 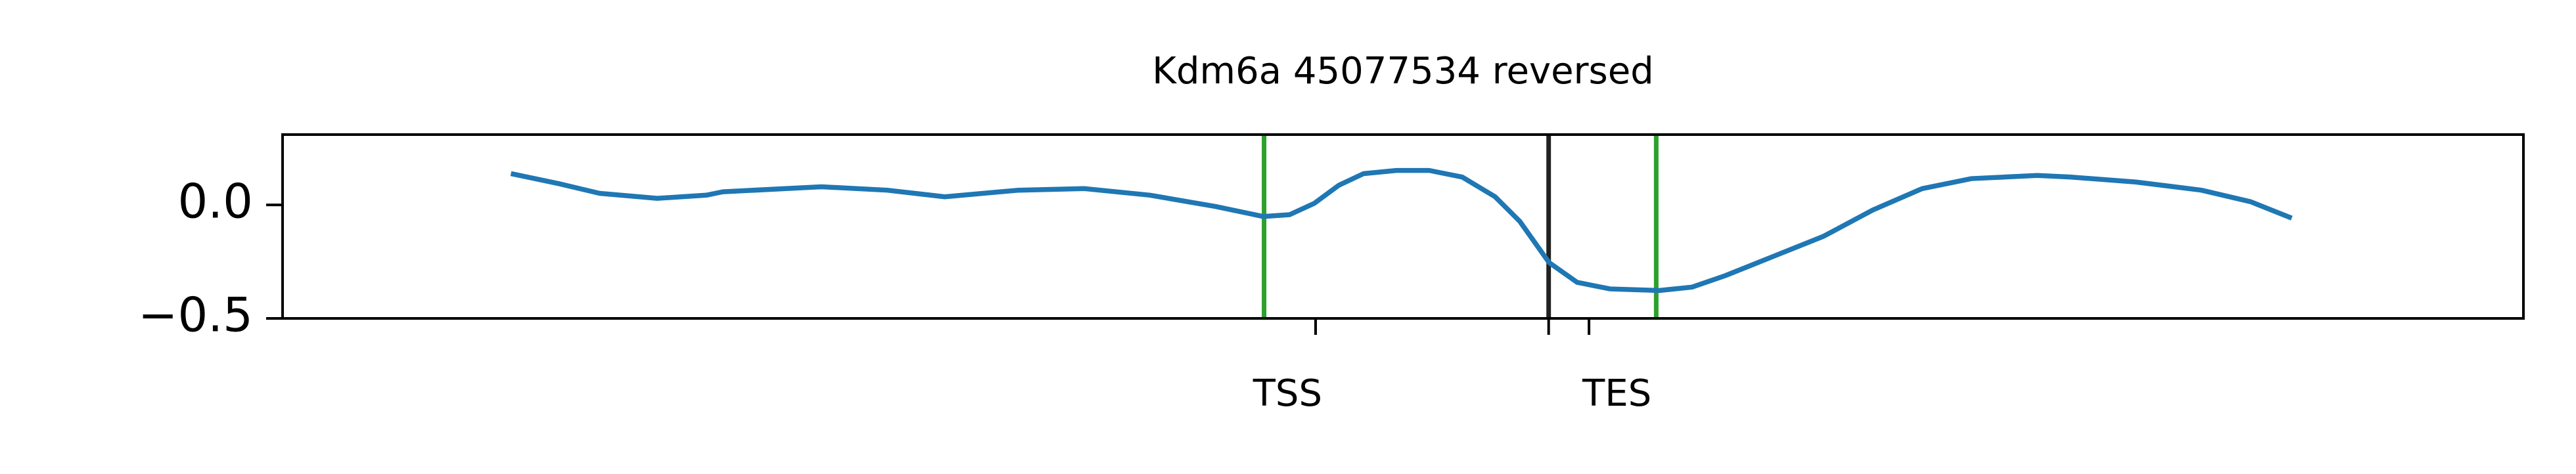 I want to click on y-tick-label: −0.5, so click(x=195, y=315).